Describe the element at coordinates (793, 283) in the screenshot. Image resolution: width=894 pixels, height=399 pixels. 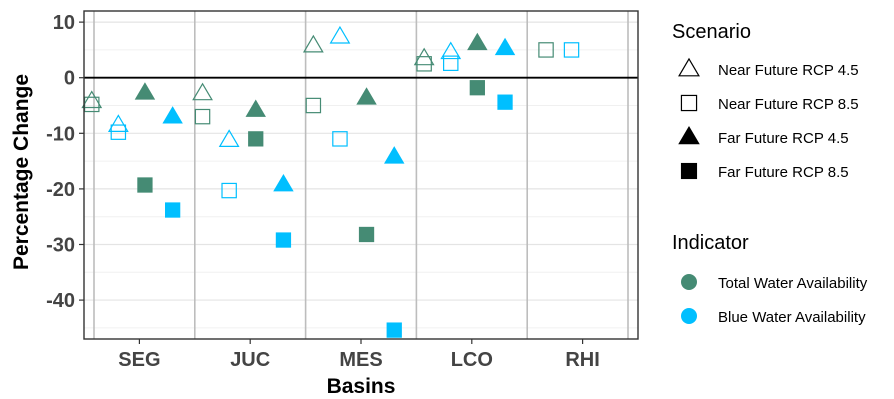
I see `indicator-legend-label: Total Water Availability` at that location.